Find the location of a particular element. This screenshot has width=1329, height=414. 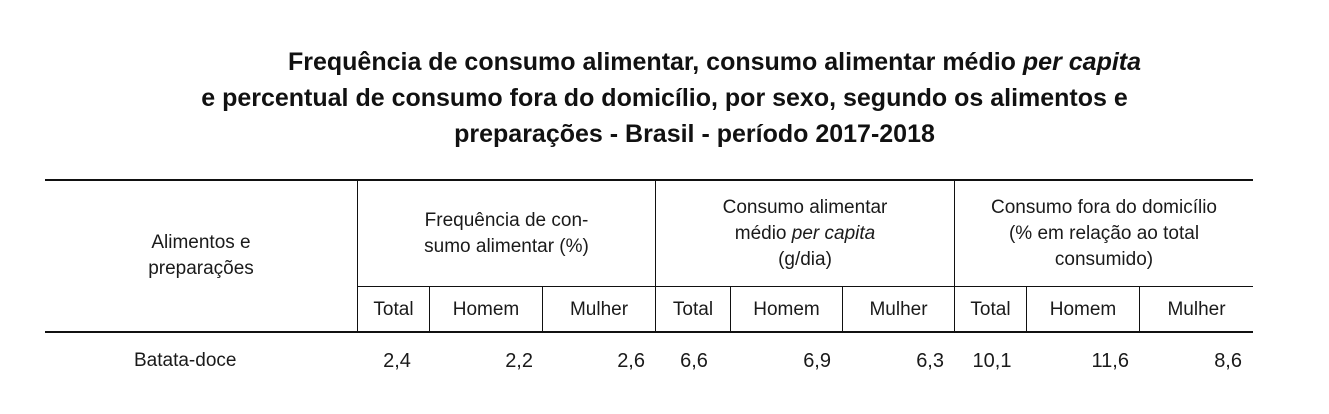

table-cell: 2,2 is located at coordinates (519, 361).